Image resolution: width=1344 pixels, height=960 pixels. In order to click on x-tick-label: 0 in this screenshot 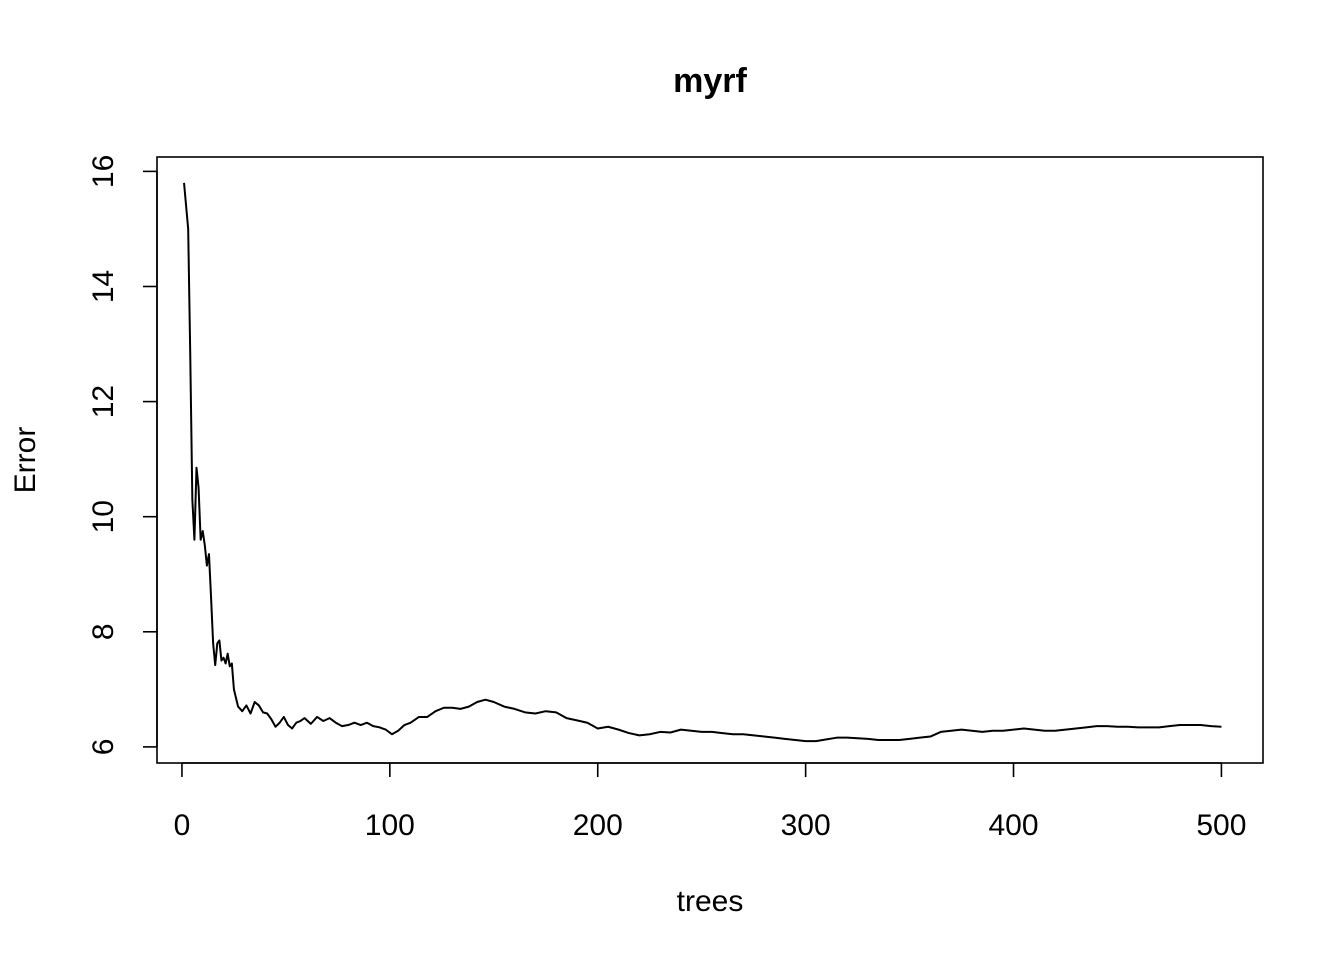, I will do `click(182, 825)`.